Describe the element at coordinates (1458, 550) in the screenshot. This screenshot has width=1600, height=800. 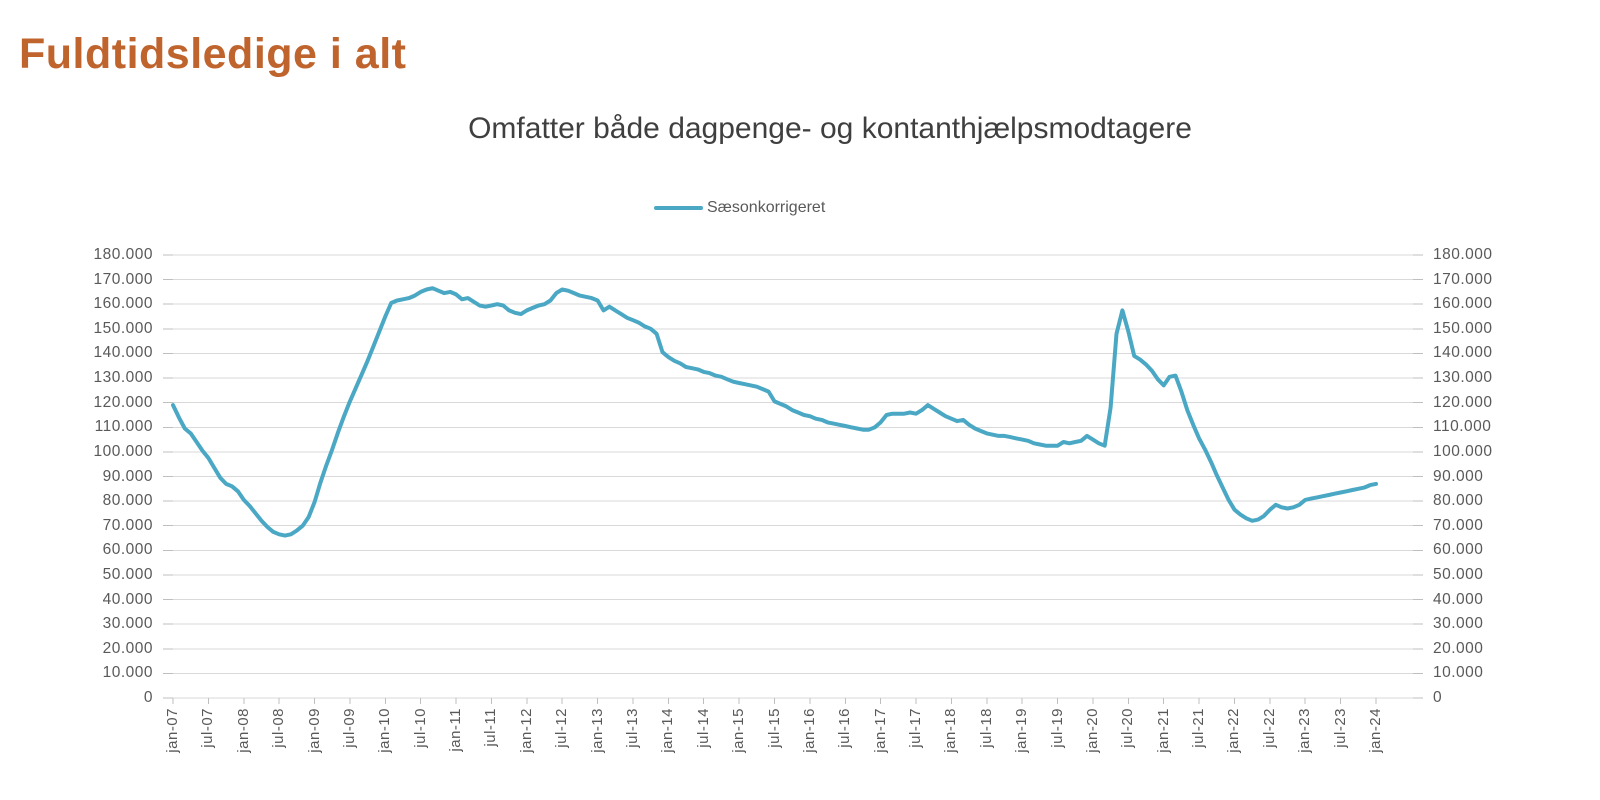
I see `y-axis-label-right: 60.000` at that location.